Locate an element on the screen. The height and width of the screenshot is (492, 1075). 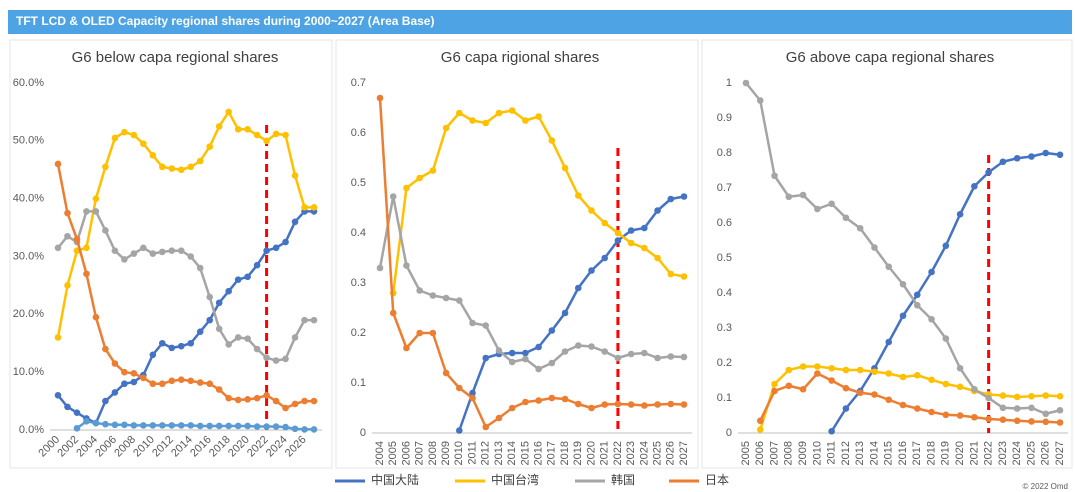
y-tick-label: 20.0% is located at coordinates (28, 314).